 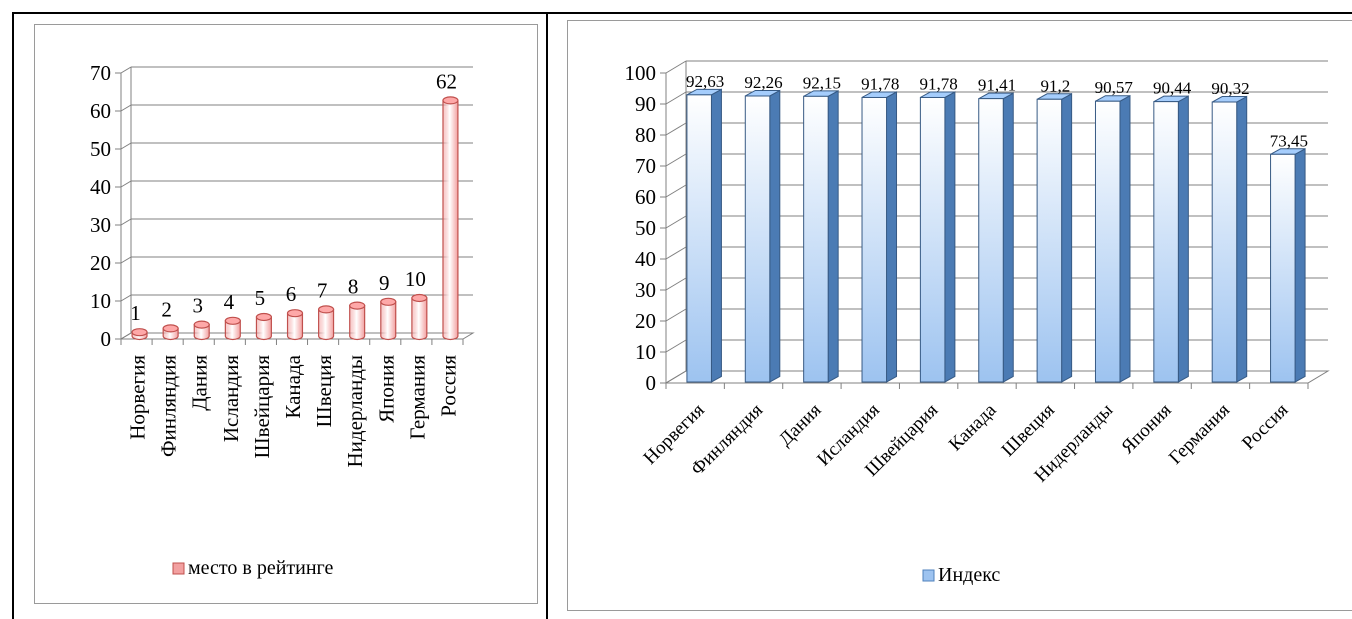 What do you see at coordinates (645, 135) in the screenshot?
I see `y-tick-label: 80` at bounding box center [645, 135].